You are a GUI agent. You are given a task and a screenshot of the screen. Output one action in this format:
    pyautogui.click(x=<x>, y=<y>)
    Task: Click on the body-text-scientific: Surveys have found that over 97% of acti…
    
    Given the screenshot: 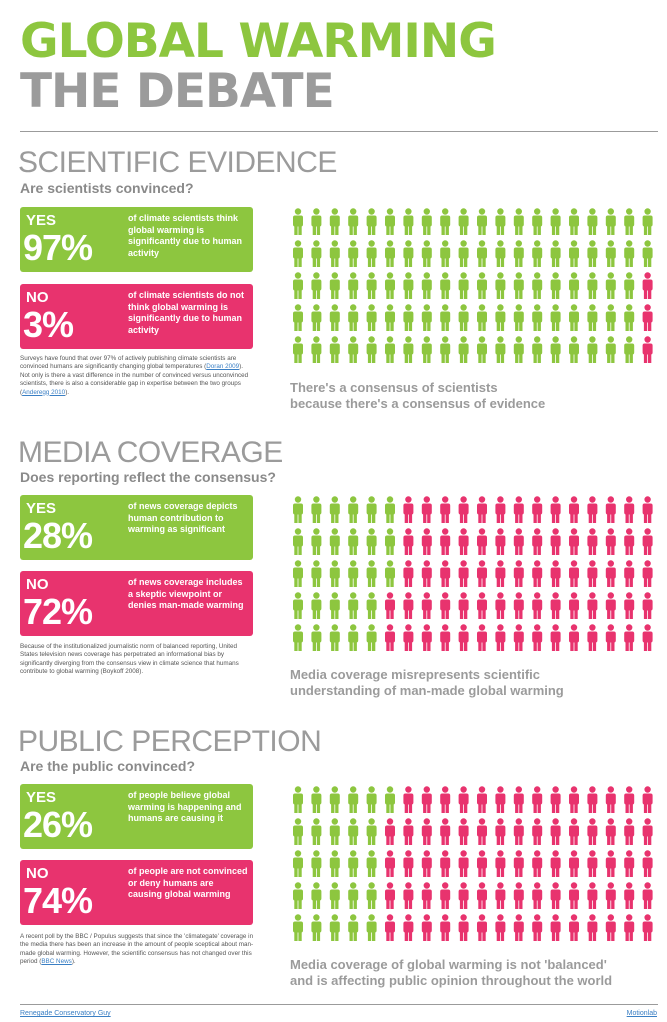 What is the action you would take?
    pyautogui.click(x=137, y=376)
    